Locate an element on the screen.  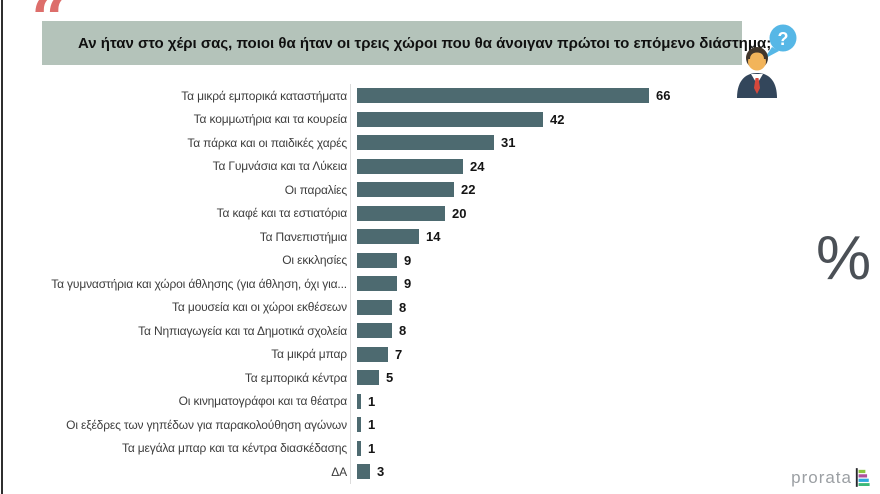
category-label: Τα πάρκα και οι παιδικές χαρές is located at coordinates (267, 142).